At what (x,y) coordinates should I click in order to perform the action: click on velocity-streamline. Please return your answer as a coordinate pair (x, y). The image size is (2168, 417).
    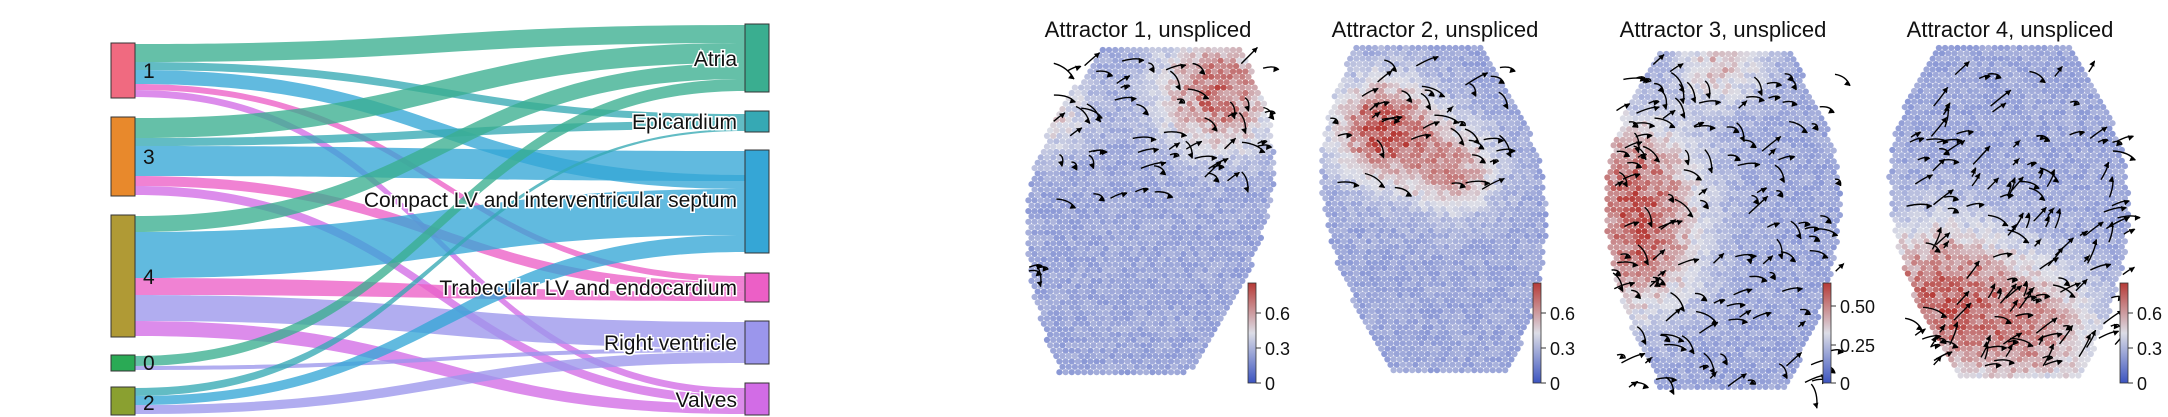
    Looking at the image, I should click on (1119, 195).